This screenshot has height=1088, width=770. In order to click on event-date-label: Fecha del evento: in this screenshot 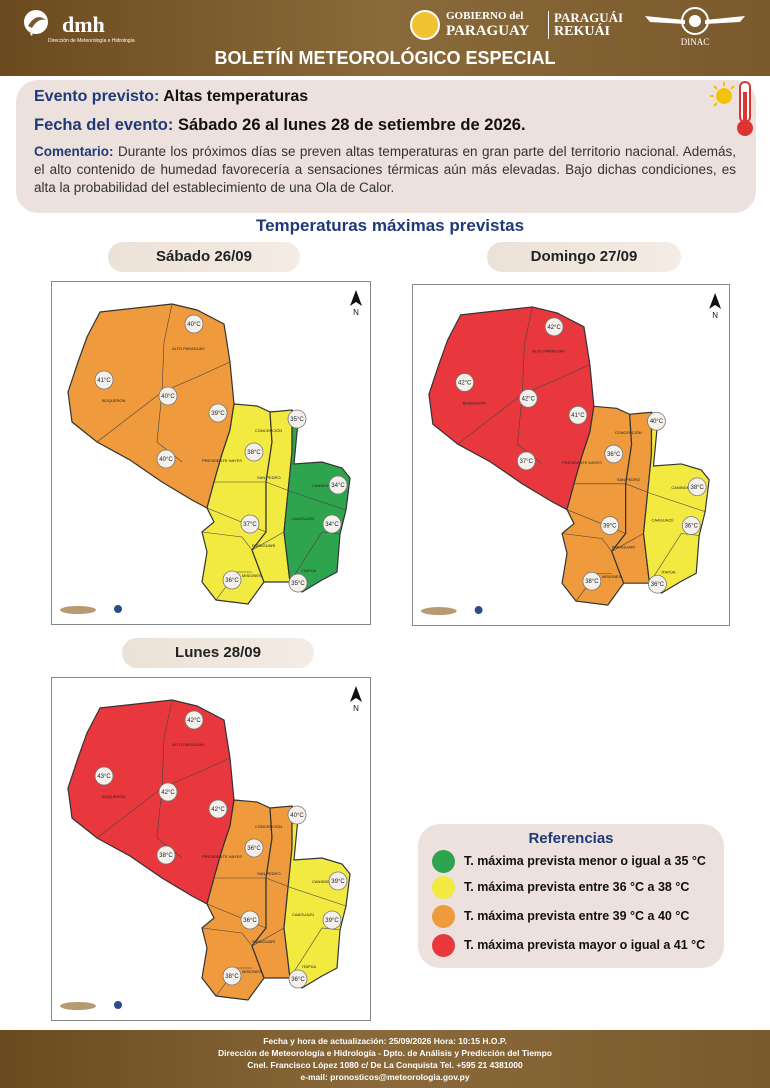, I will do `click(104, 125)`.